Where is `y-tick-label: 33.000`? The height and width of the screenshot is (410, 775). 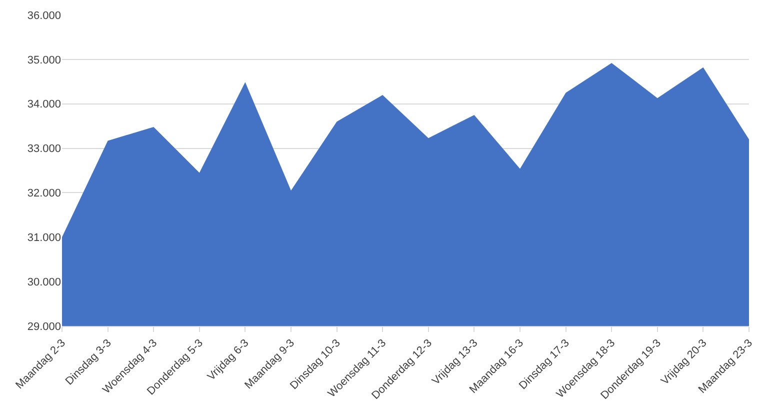
y-tick-label: 33.000 is located at coordinates (44, 149).